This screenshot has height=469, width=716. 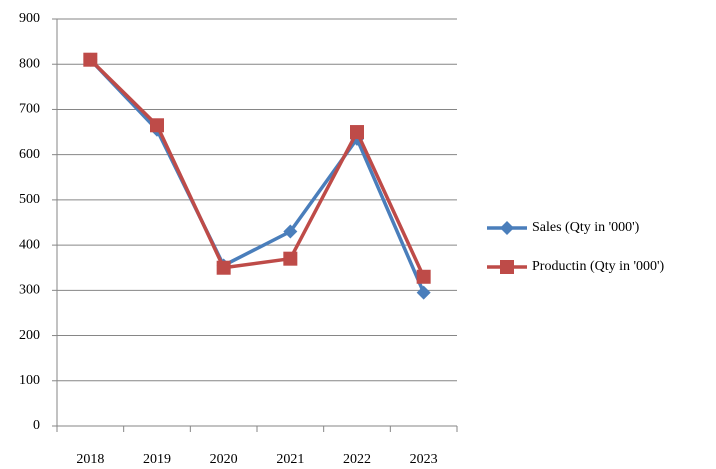 What do you see at coordinates (29, 335) in the screenshot?
I see `y-tick-label: 200` at bounding box center [29, 335].